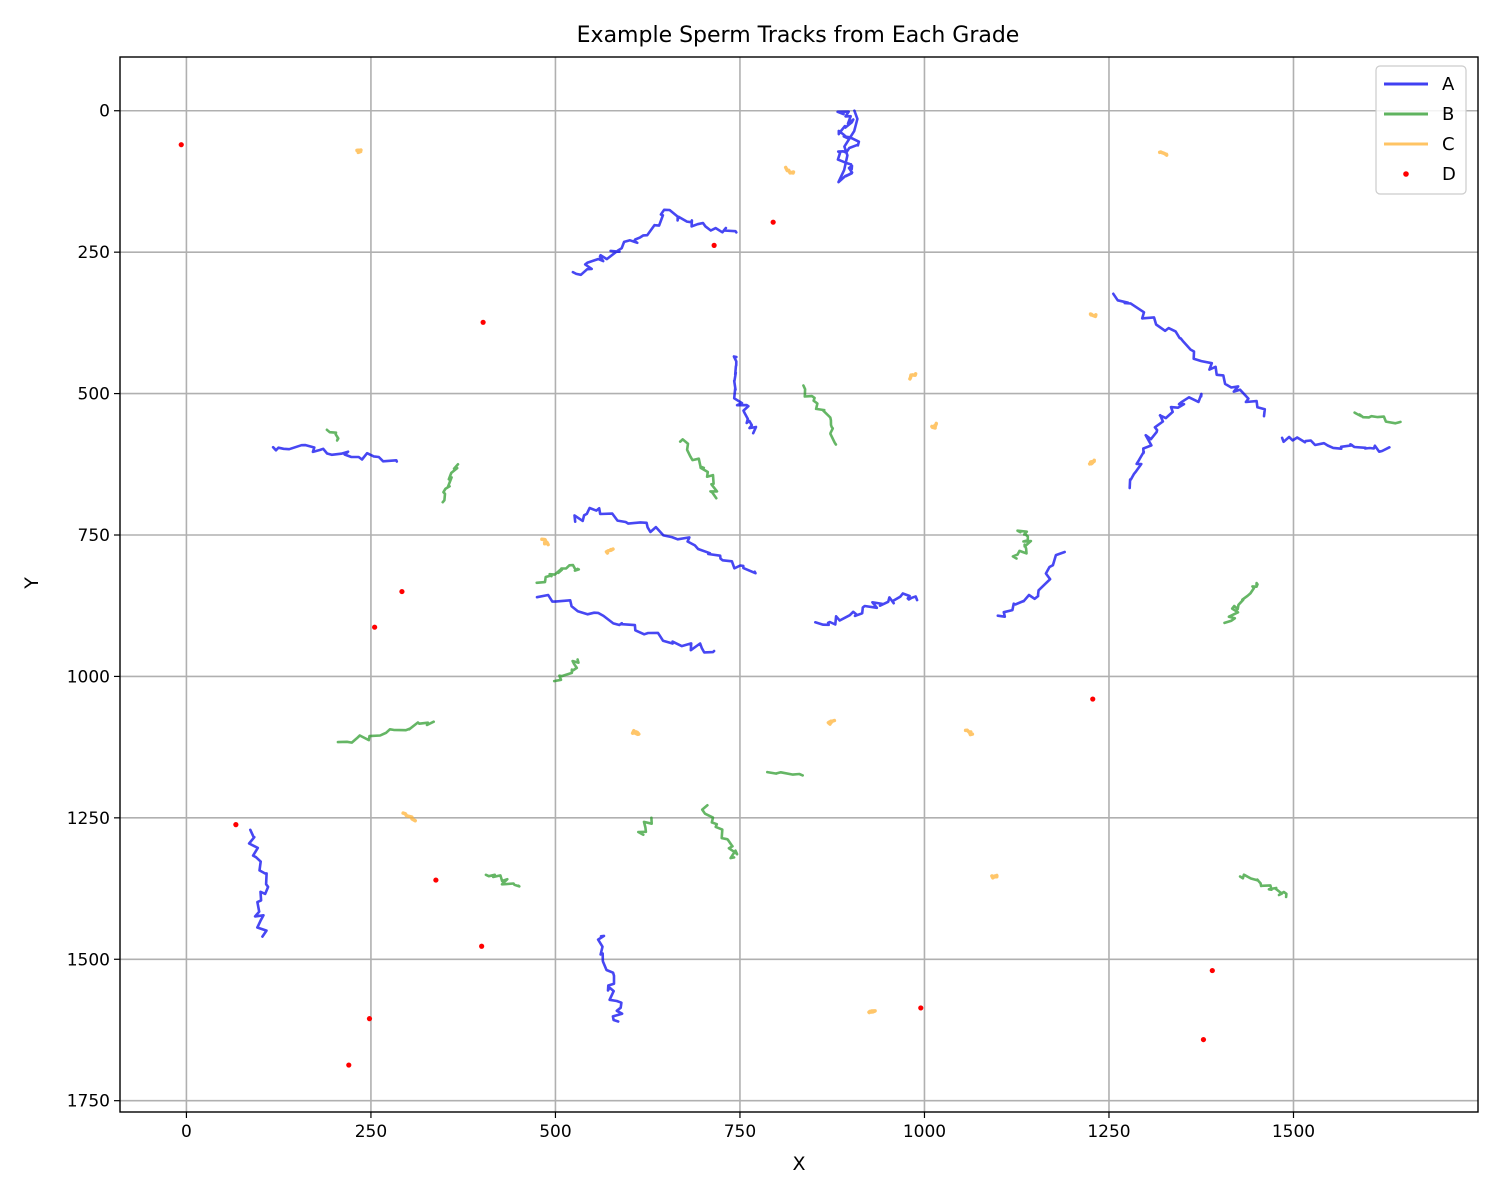  I want to click on x-axis-label: X, so click(798, 1164).